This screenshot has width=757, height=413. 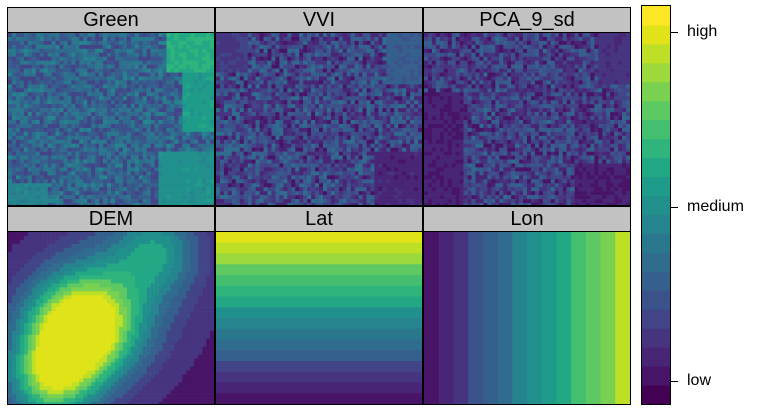 I want to click on raster-vvi, so click(x=319, y=119).